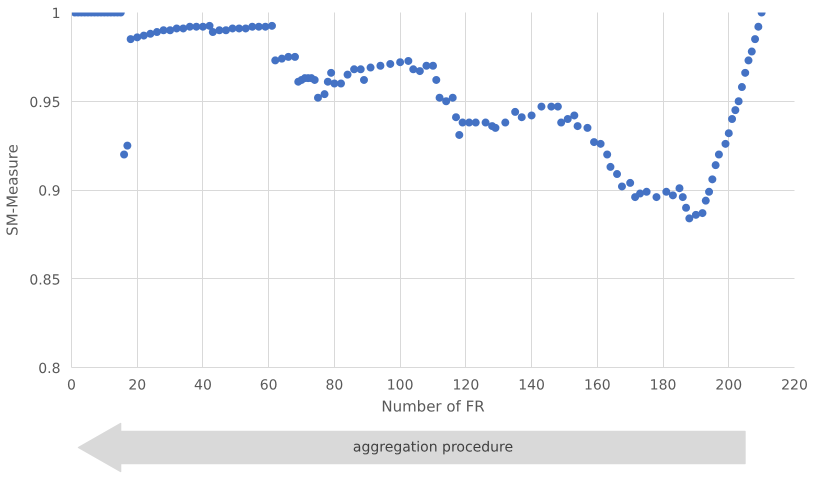 The height and width of the screenshot is (483, 814). What do you see at coordinates (794, 386) in the screenshot?
I see `x-tick-label: 220` at bounding box center [794, 386].